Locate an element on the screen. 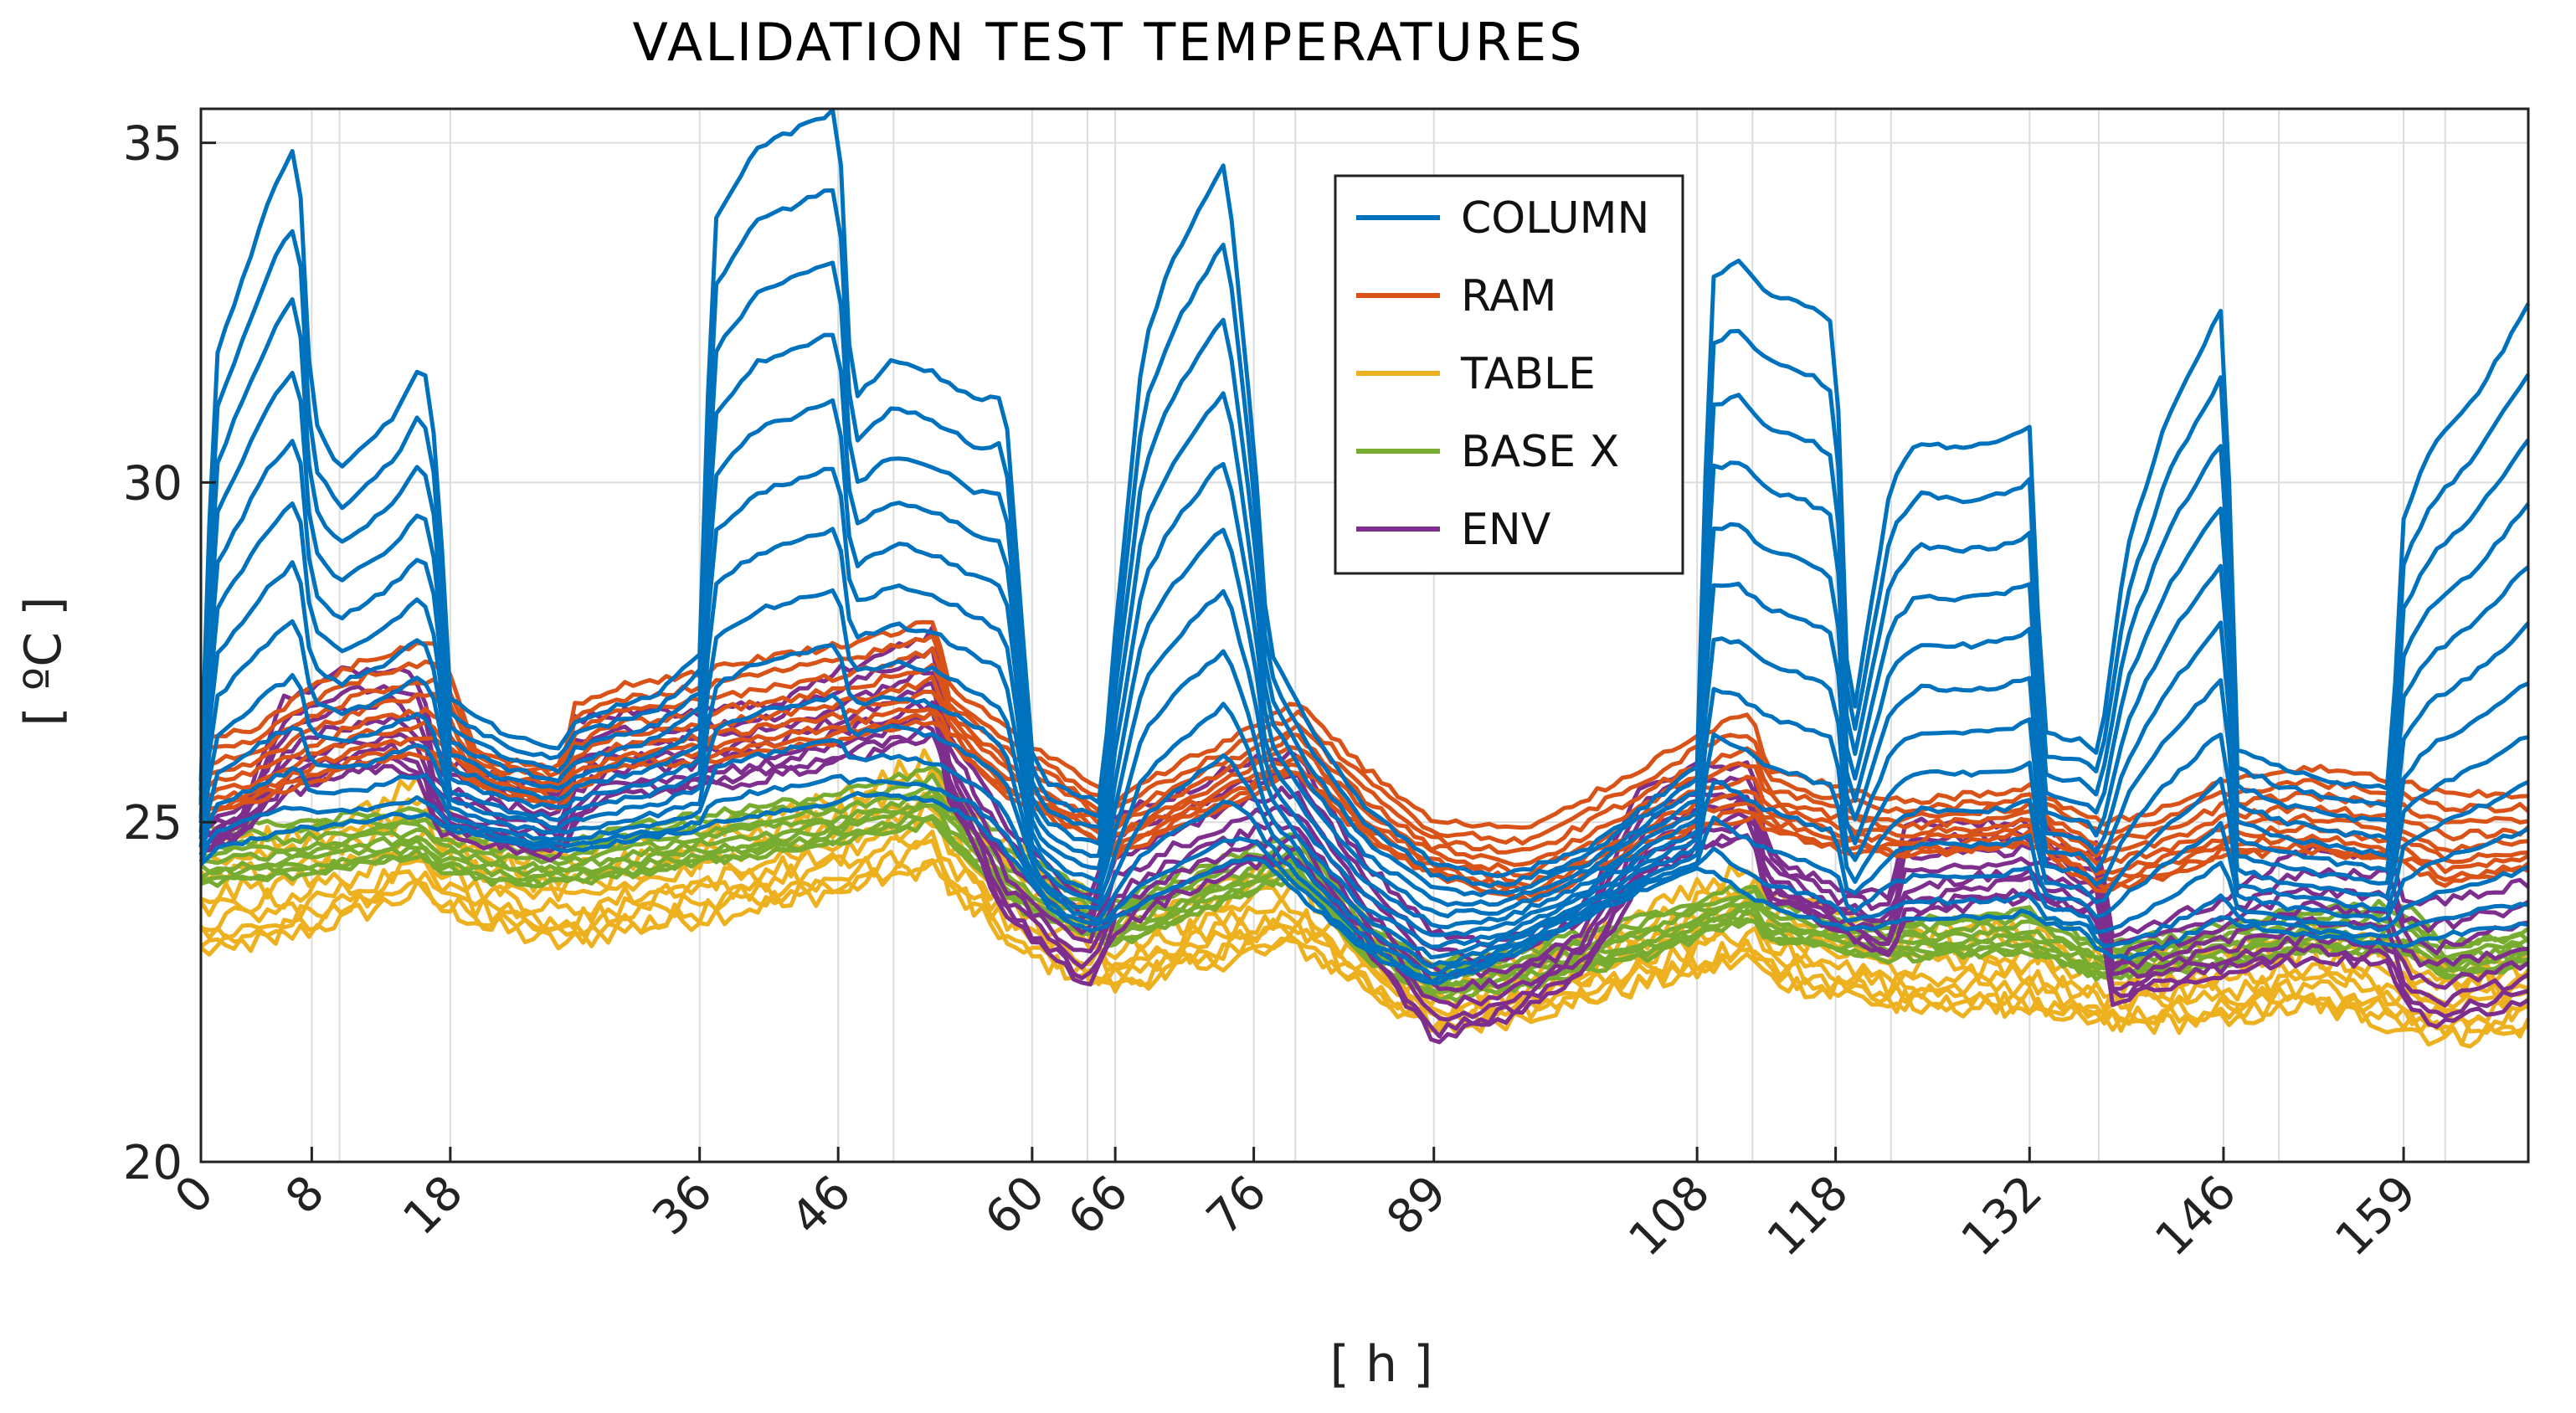 The width and height of the screenshot is (2576, 1413). x-tick-label: 18 is located at coordinates (433, 1206).